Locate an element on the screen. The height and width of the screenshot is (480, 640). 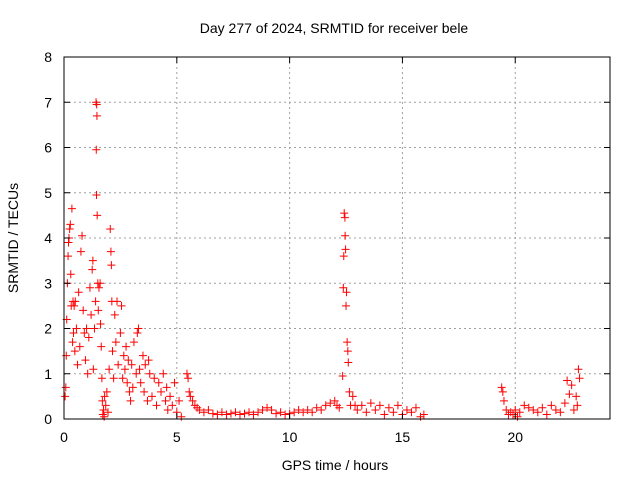
x-tick-label: 5 is located at coordinates (177, 437).